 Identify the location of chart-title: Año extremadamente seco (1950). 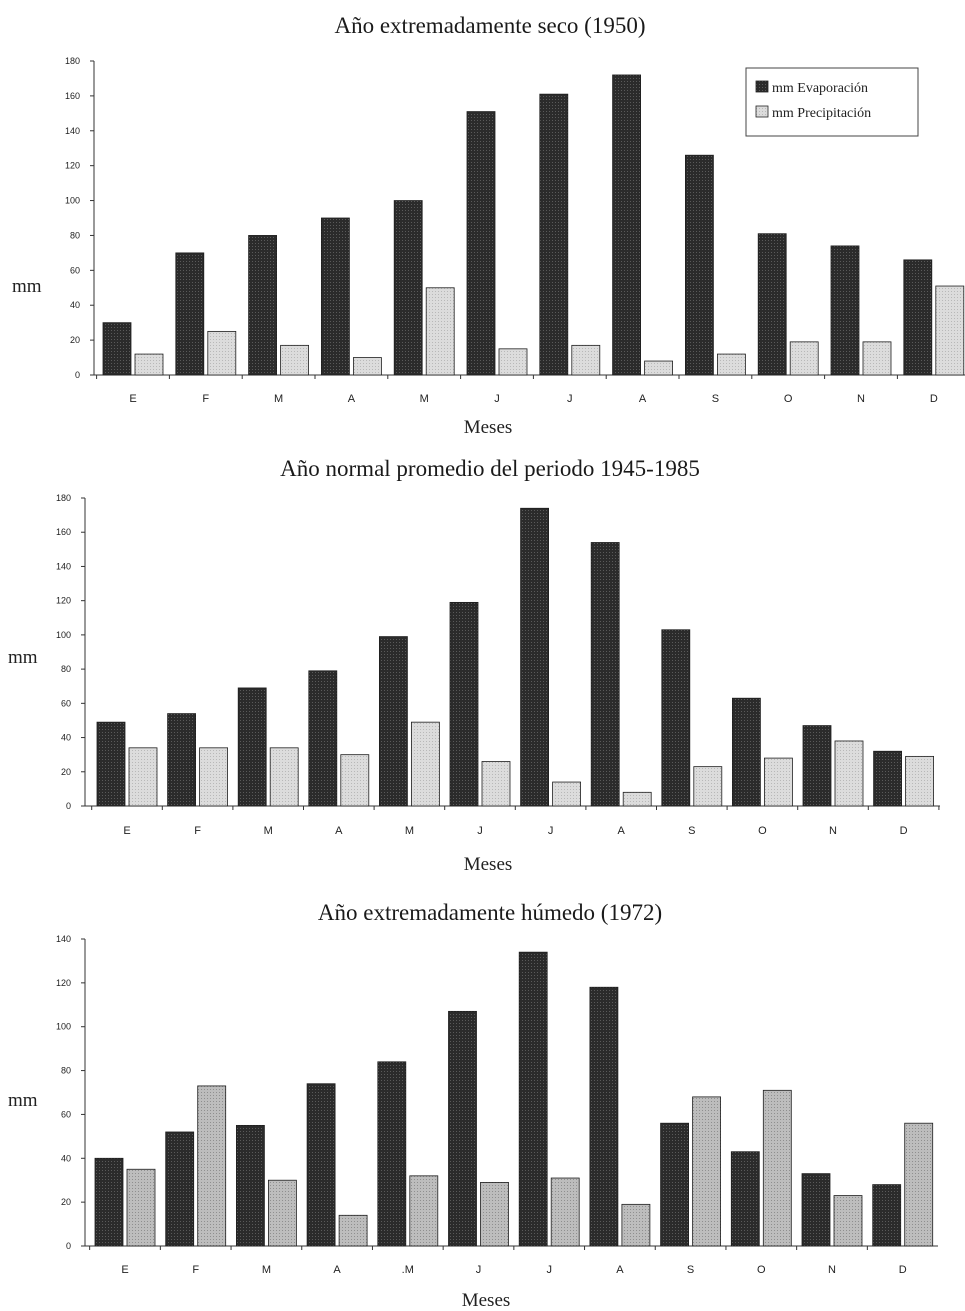
(489, 25).